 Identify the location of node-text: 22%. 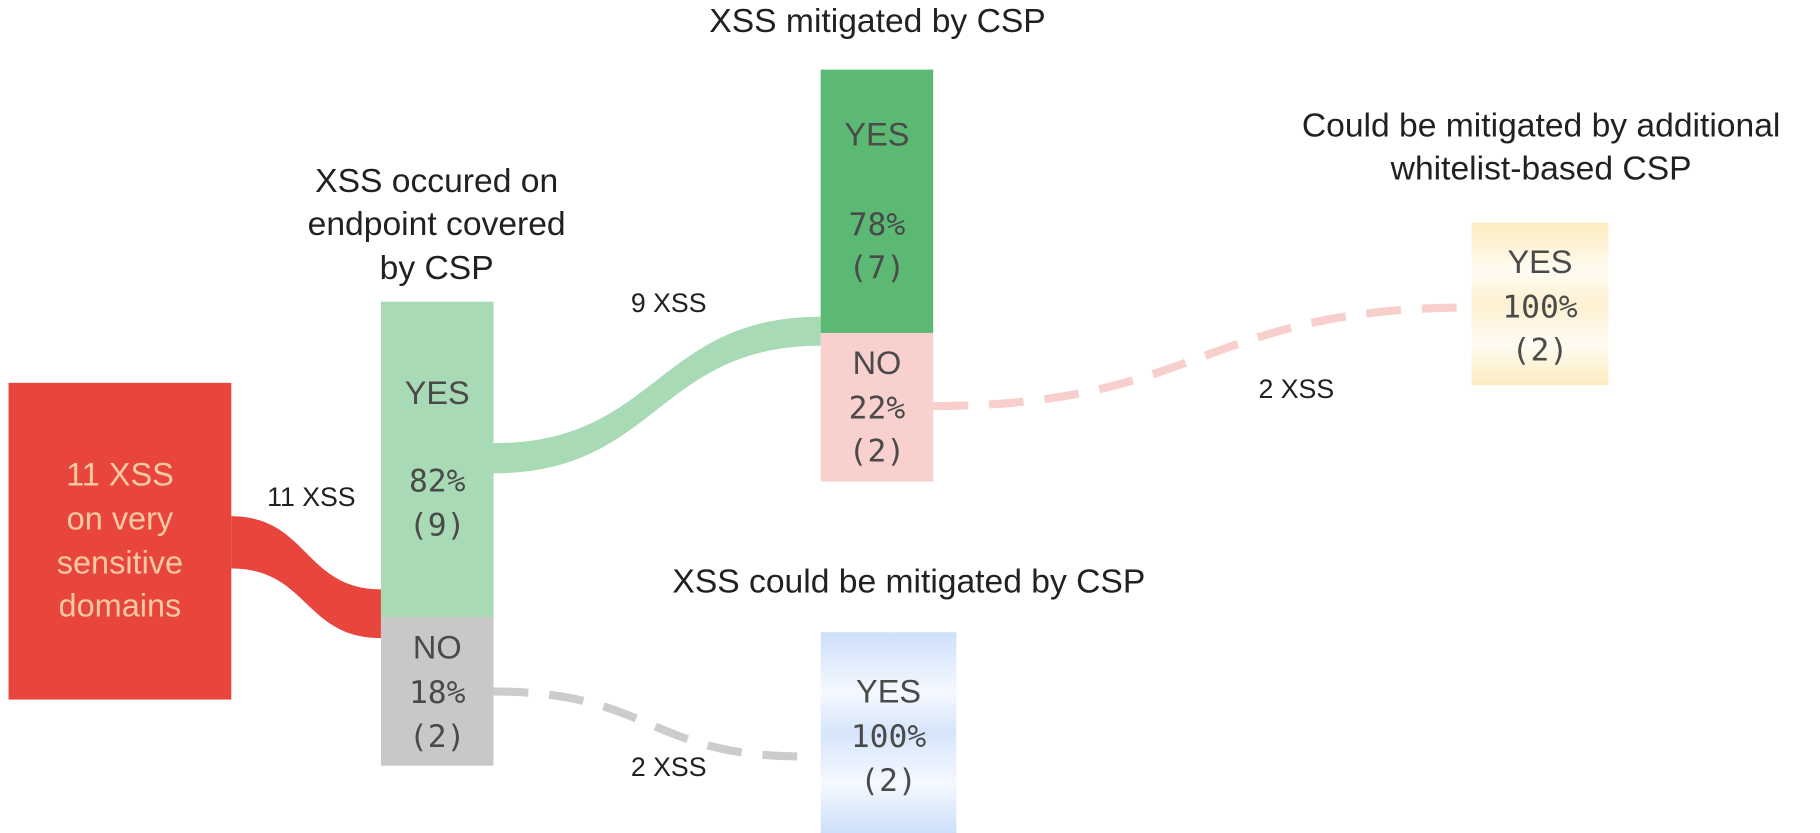
(877, 409).